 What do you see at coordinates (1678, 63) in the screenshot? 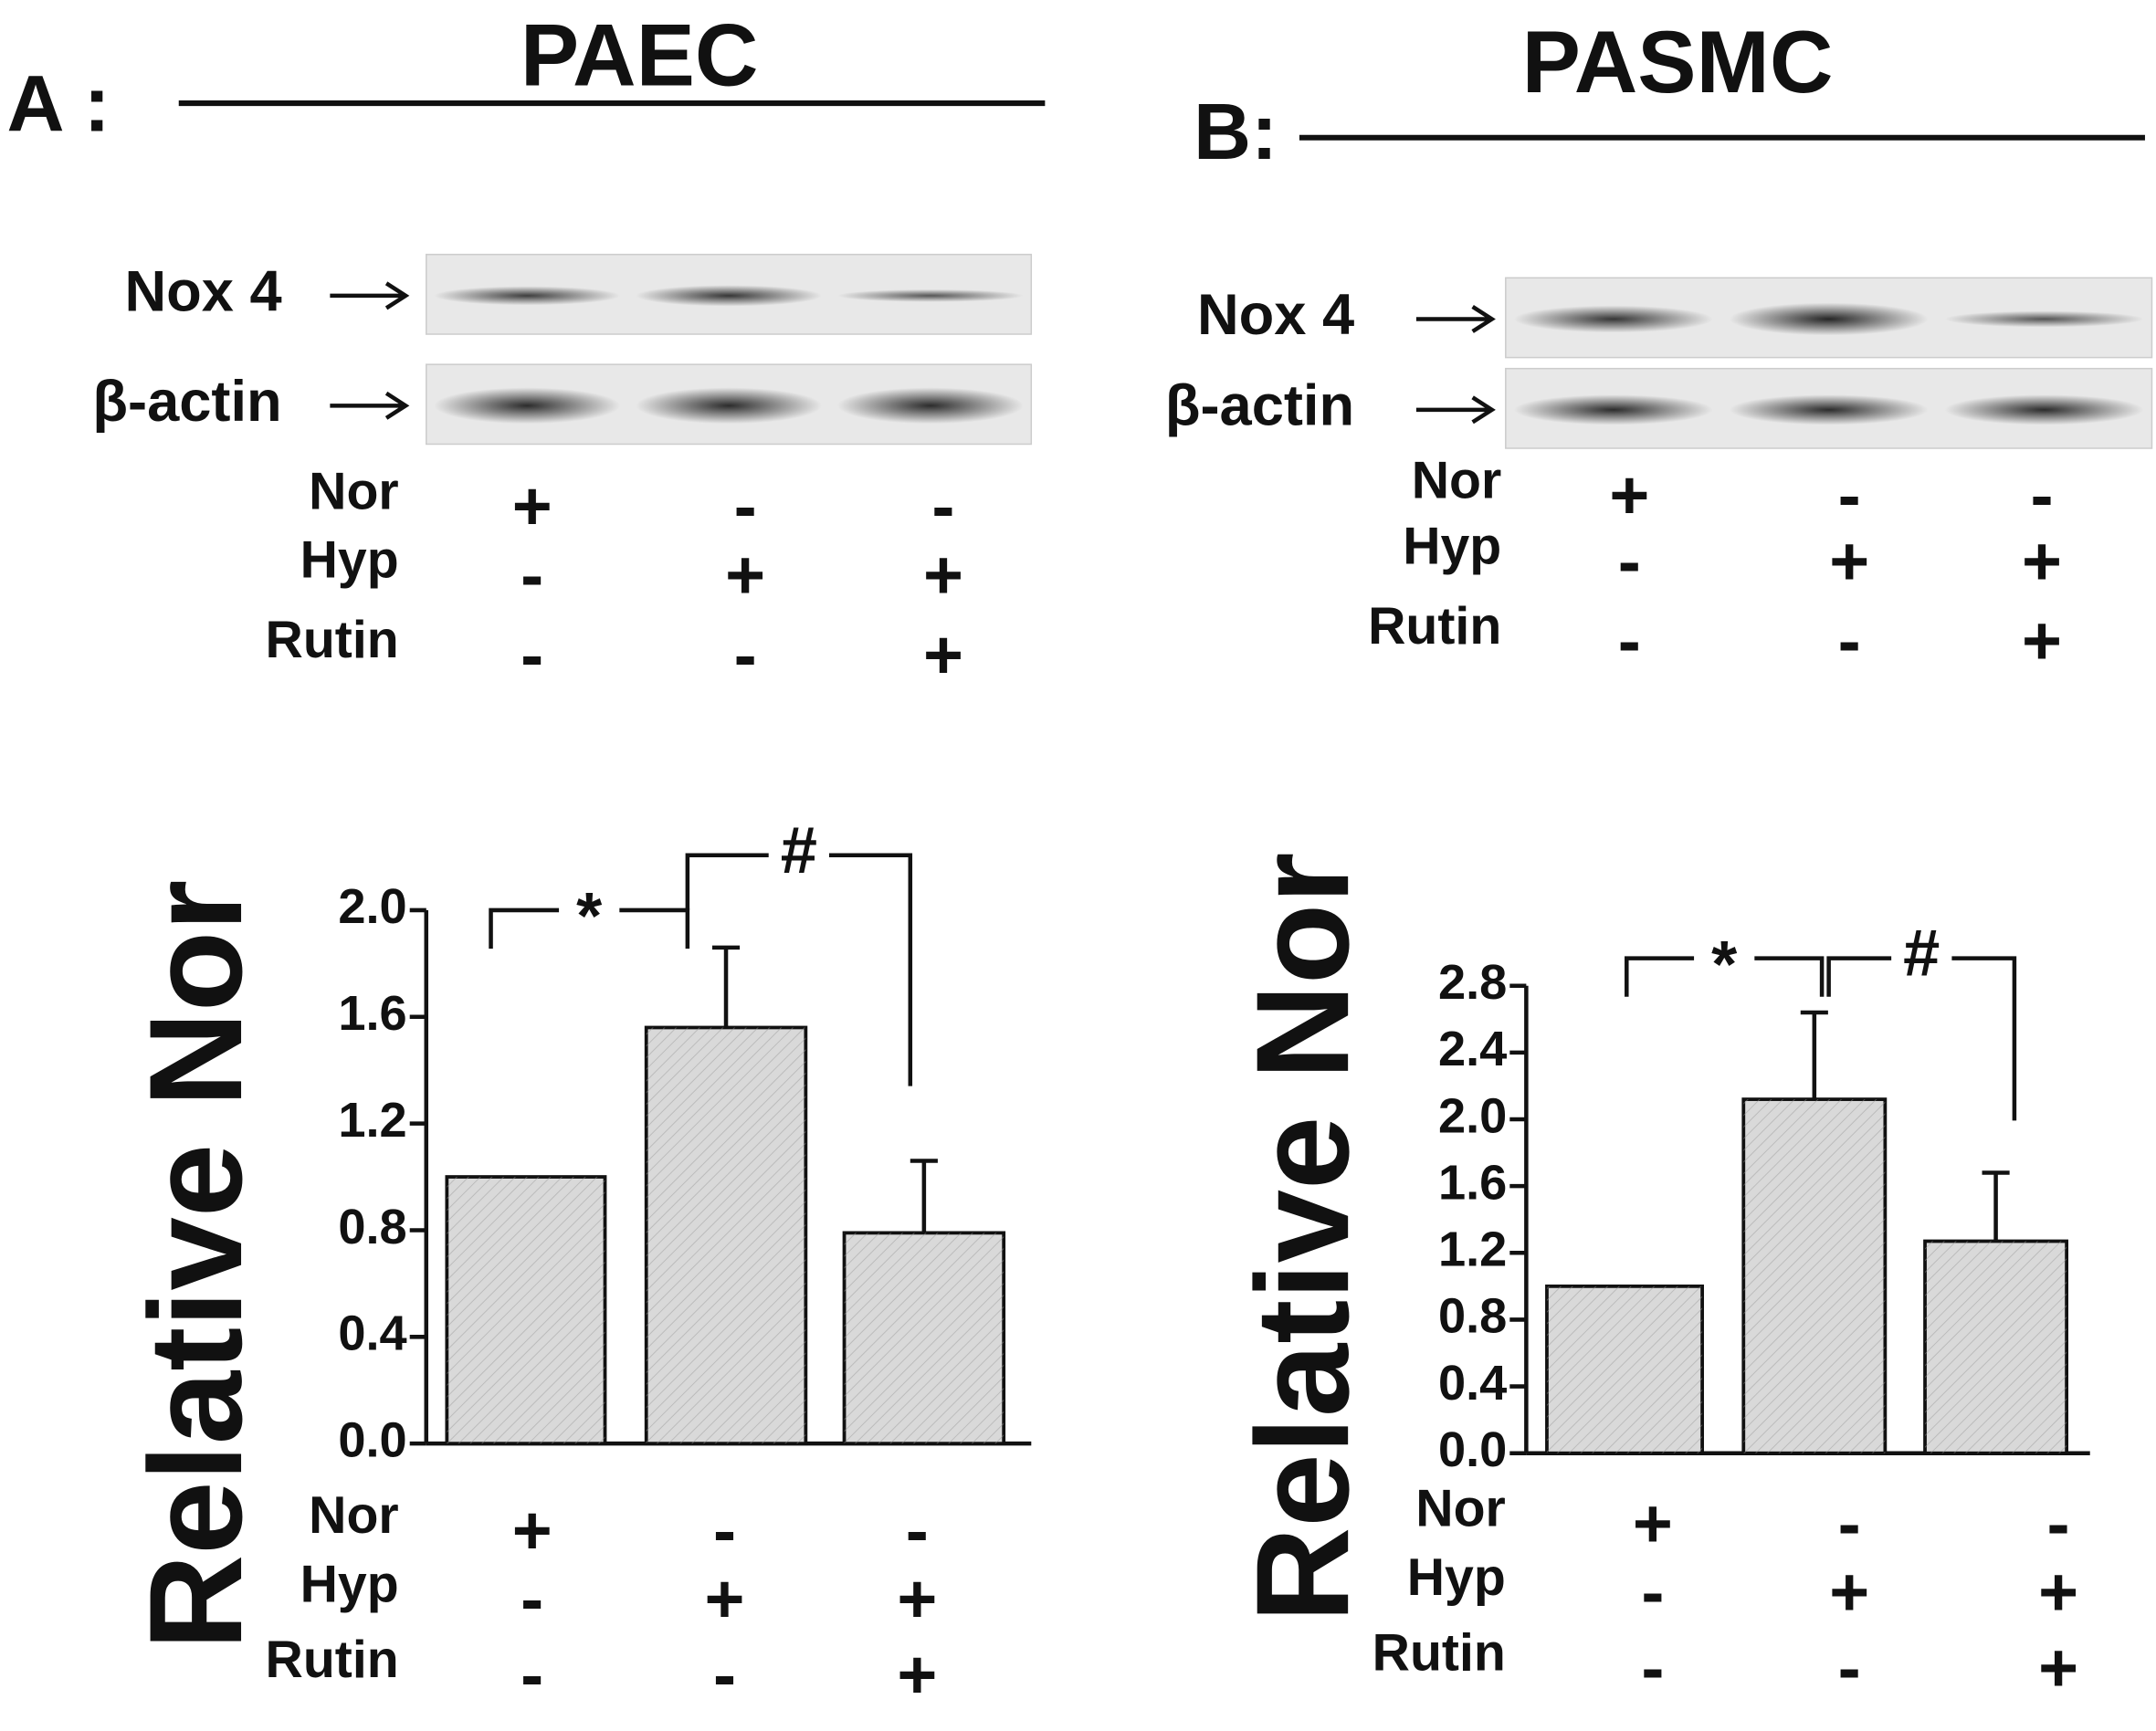
I see `panel-title: PASMC` at bounding box center [1678, 63].